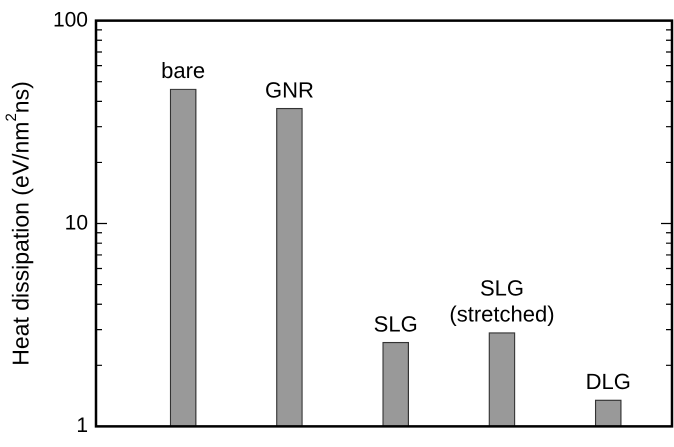 The height and width of the screenshot is (447, 674). I want to click on y-tick-label: 10, so click(76, 222).